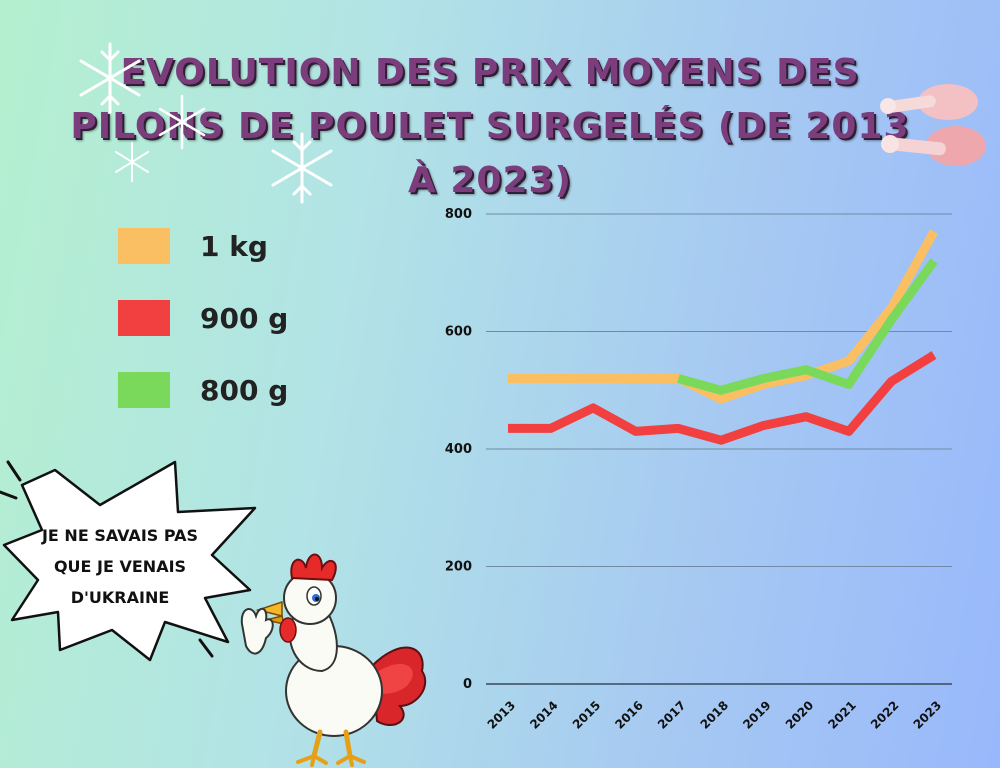  I want to click on legend-item-900g: 900 g, so click(203, 318).